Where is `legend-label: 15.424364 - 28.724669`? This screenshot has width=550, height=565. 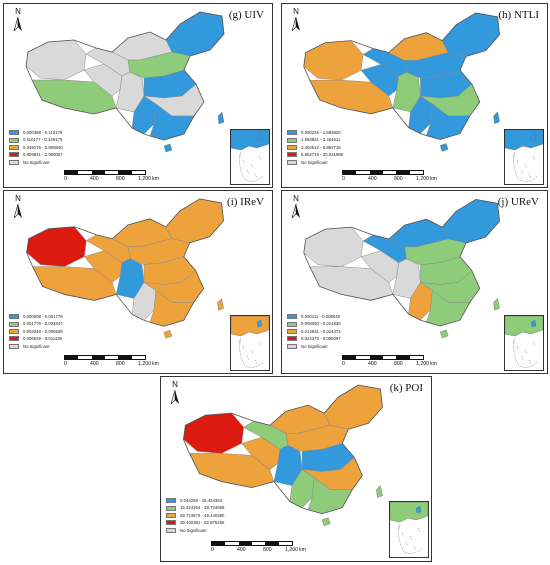
legend-label: 15.424364 - 28.724669 is located at coordinates (202, 508).